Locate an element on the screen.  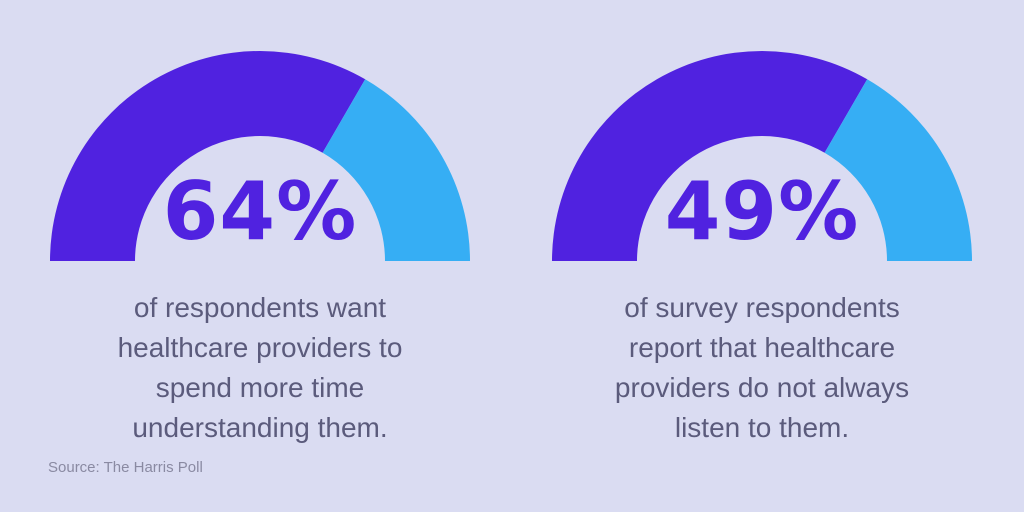
gauge-1-value: 64% is located at coordinates (260, 211).